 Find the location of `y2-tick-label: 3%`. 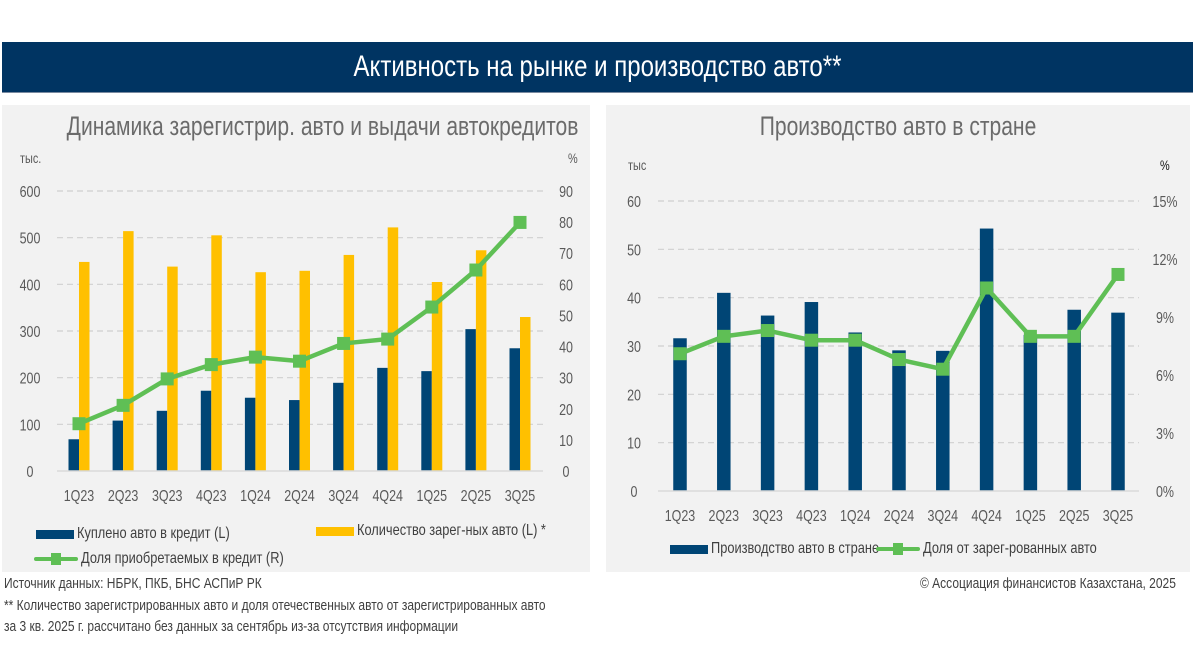

y2-tick-label: 3% is located at coordinates (1165, 435).